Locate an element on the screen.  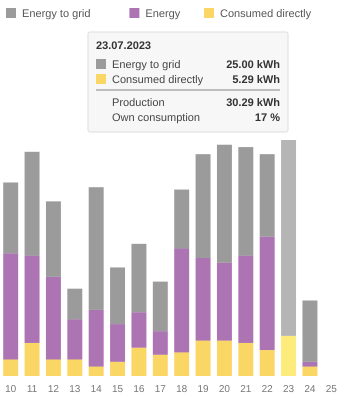
x-tick-label: 21 is located at coordinates (246, 389).